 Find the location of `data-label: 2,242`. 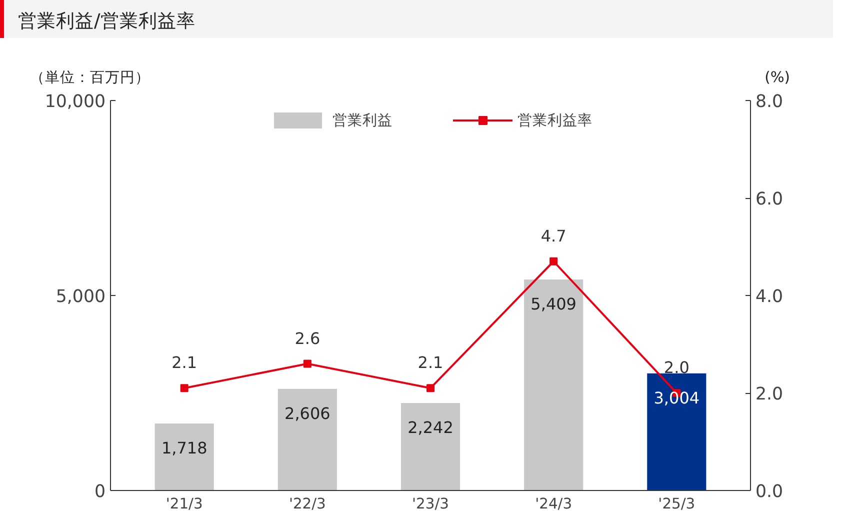

data-label: 2,242 is located at coordinates (431, 428).